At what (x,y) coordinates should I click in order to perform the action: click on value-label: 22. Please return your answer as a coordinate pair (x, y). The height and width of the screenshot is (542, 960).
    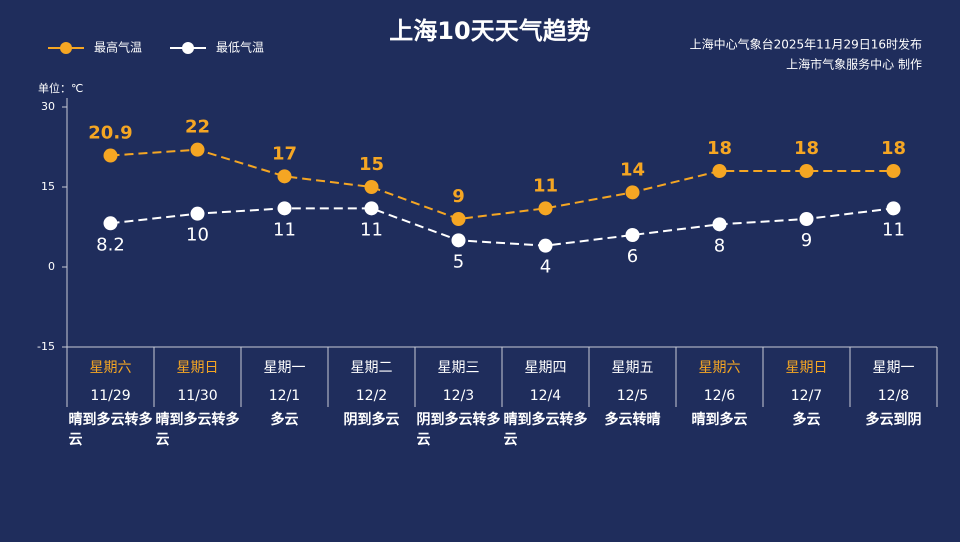
    Looking at the image, I should click on (197, 127).